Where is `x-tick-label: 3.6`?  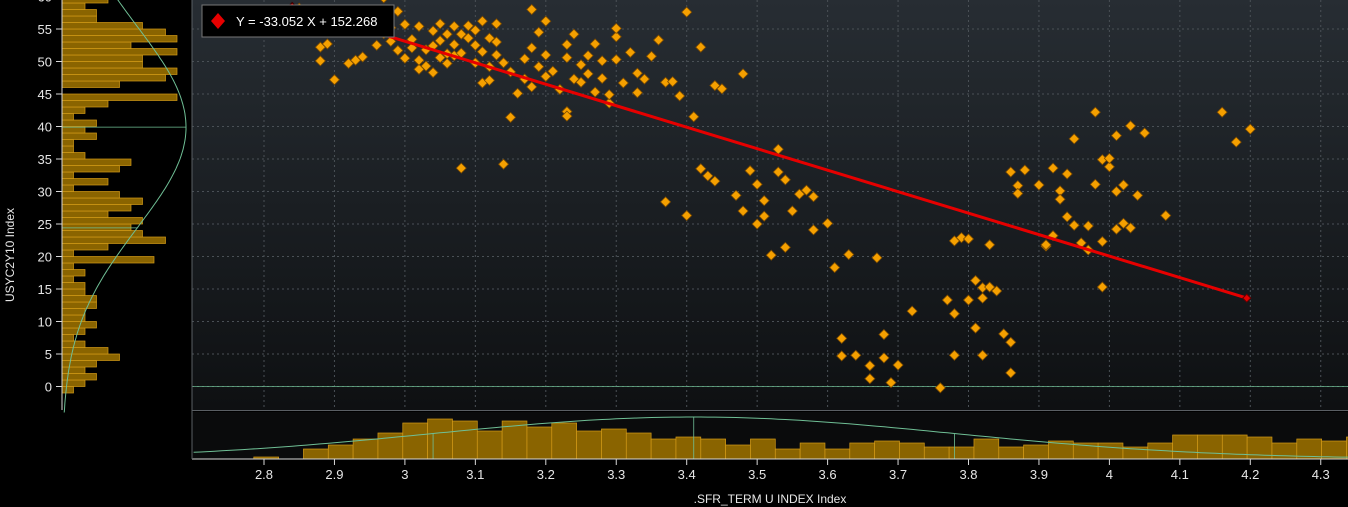 x-tick-label: 3.6 is located at coordinates (828, 474).